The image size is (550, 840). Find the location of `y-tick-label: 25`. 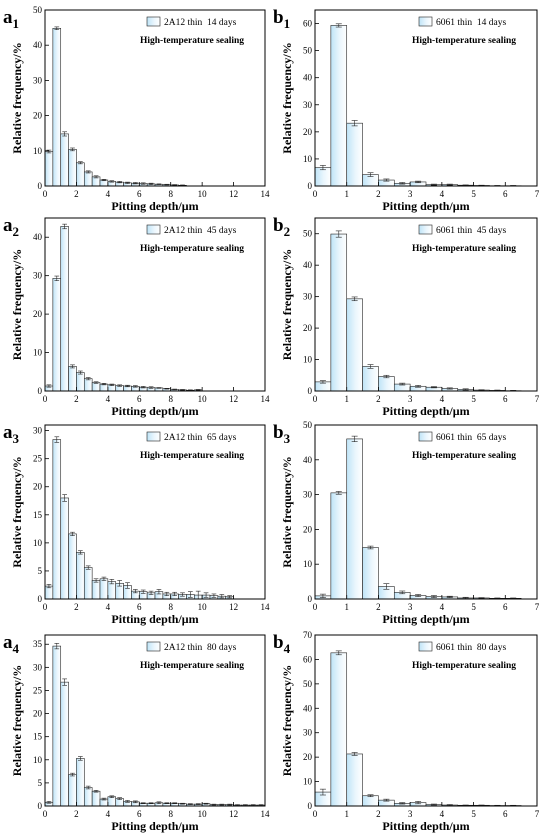

y-tick-label: 25 is located at coordinates (38, 690).